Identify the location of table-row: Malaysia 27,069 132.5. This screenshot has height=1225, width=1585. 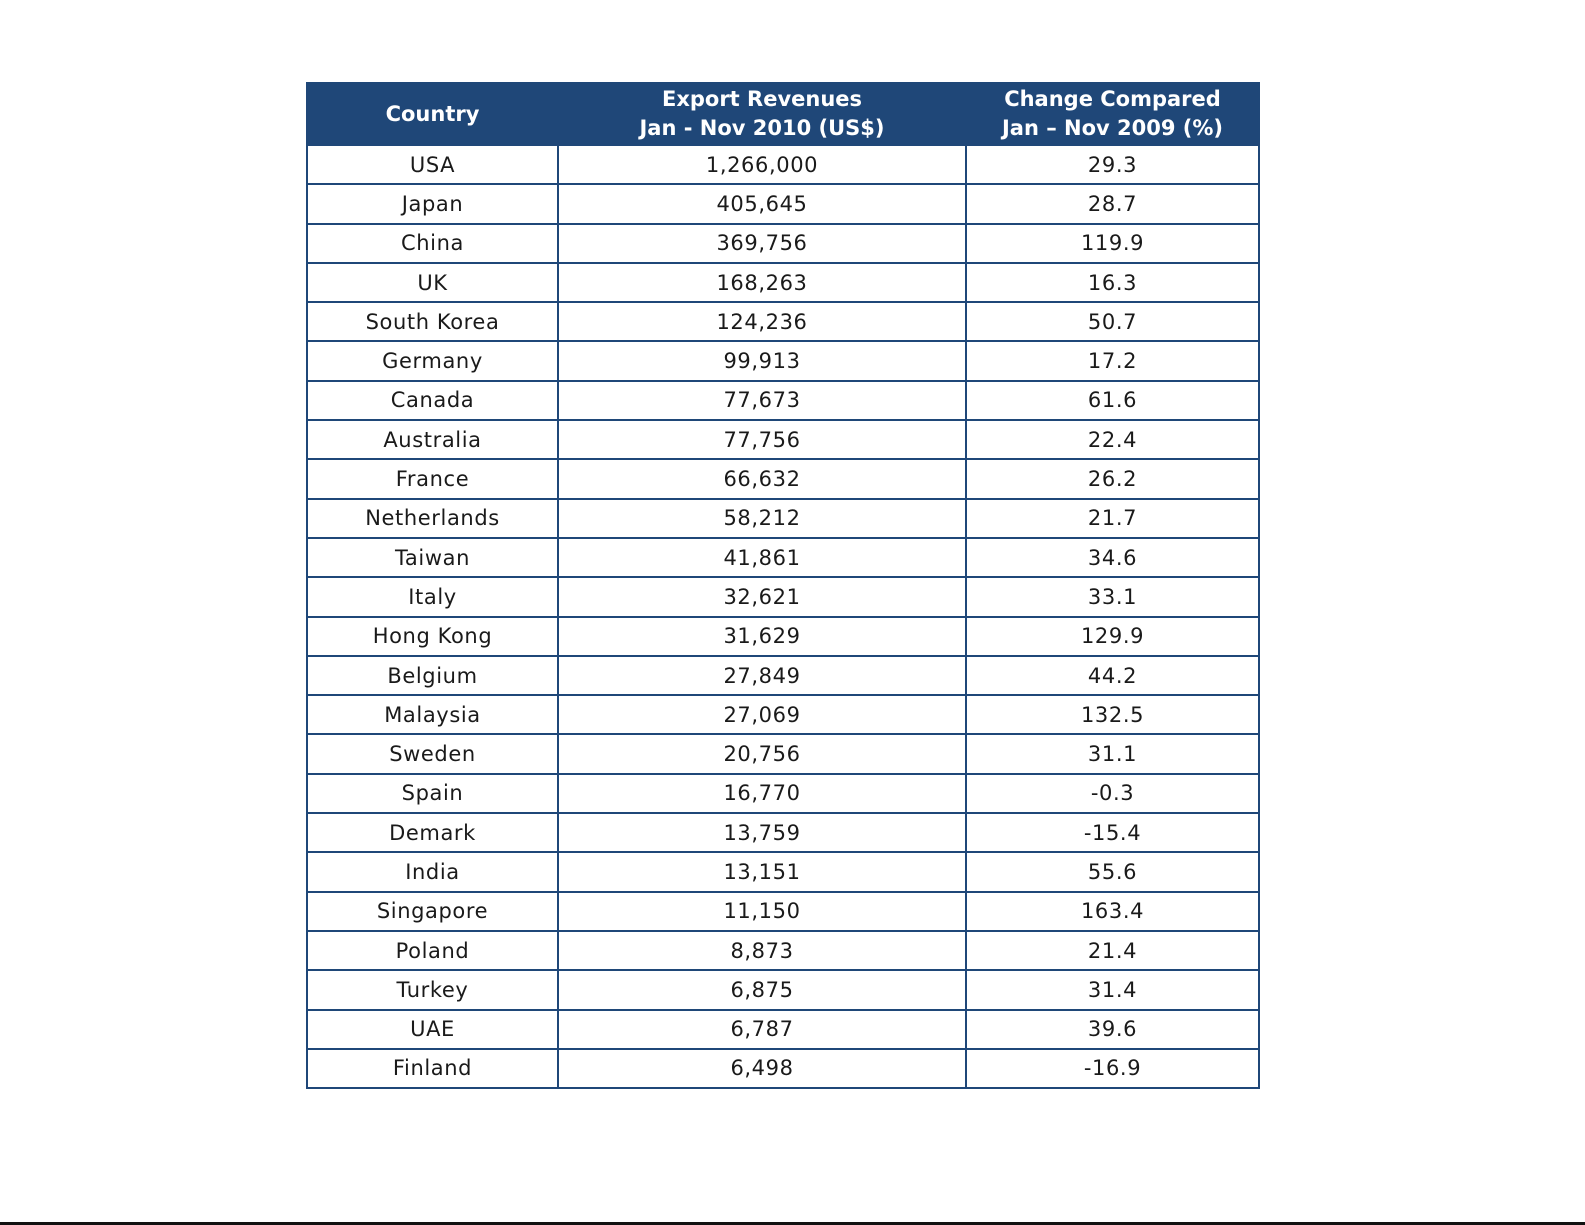
(783, 715).